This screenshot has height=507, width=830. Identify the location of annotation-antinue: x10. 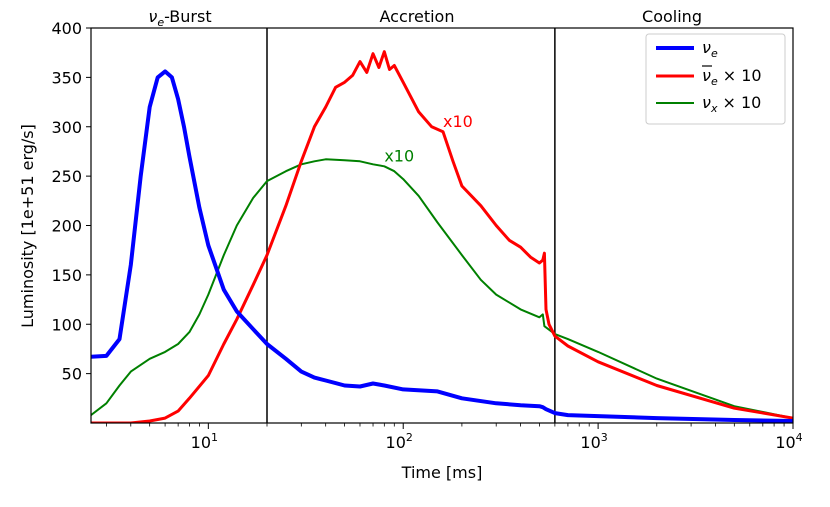
(458, 121).